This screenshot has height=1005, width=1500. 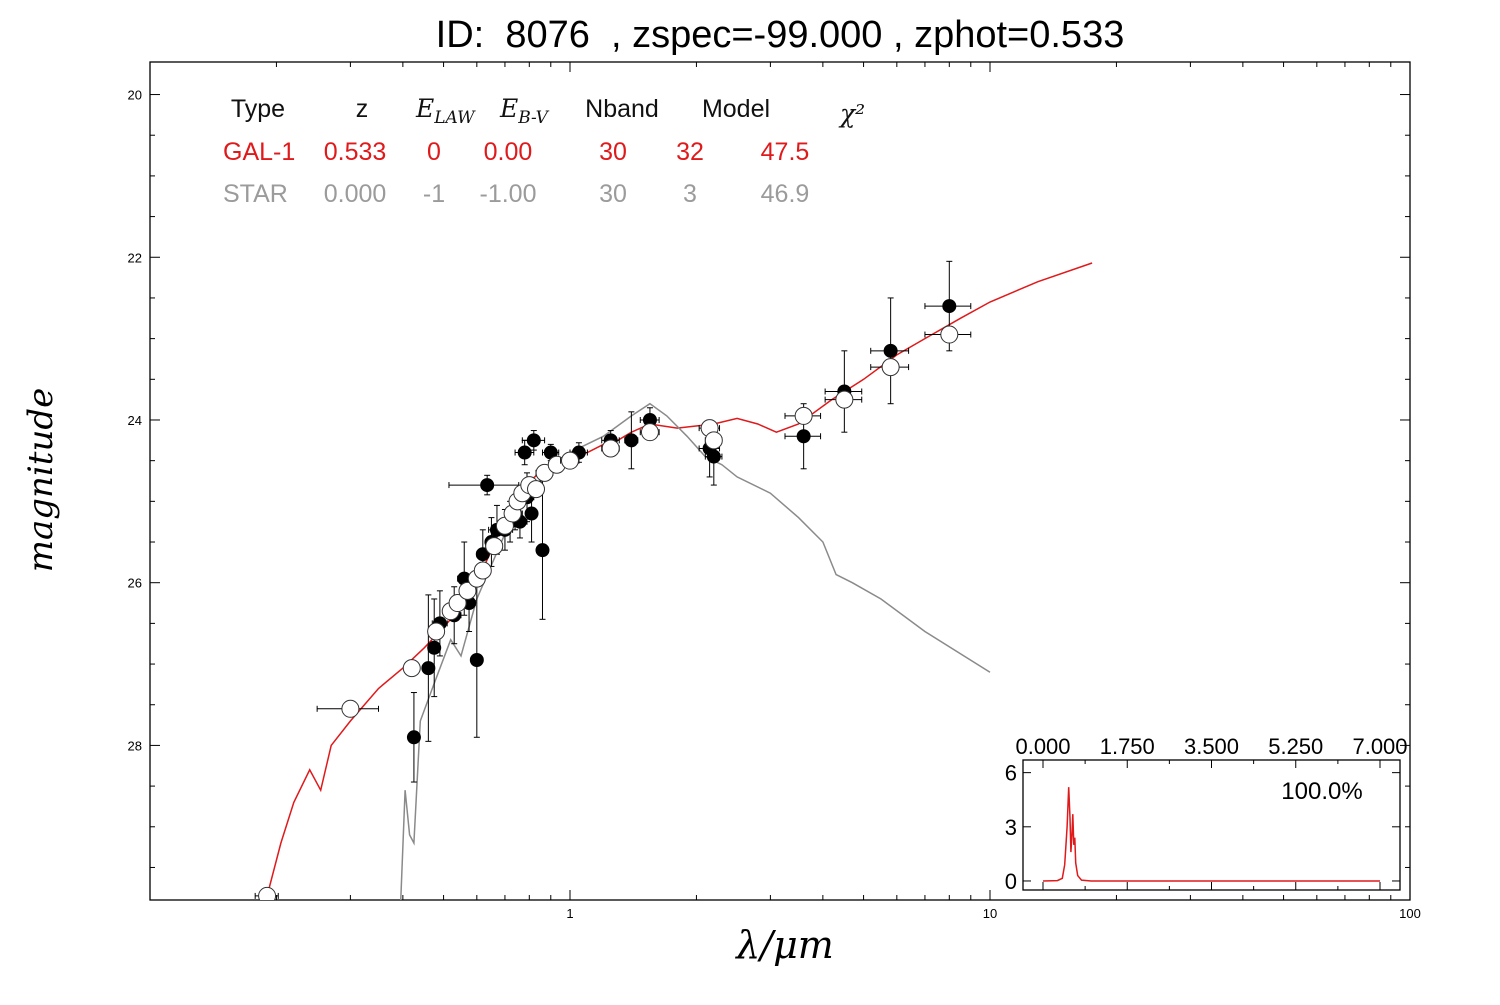 What do you see at coordinates (690, 194) in the screenshot?
I see `table-cell: 3` at bounding box center [690, 194].